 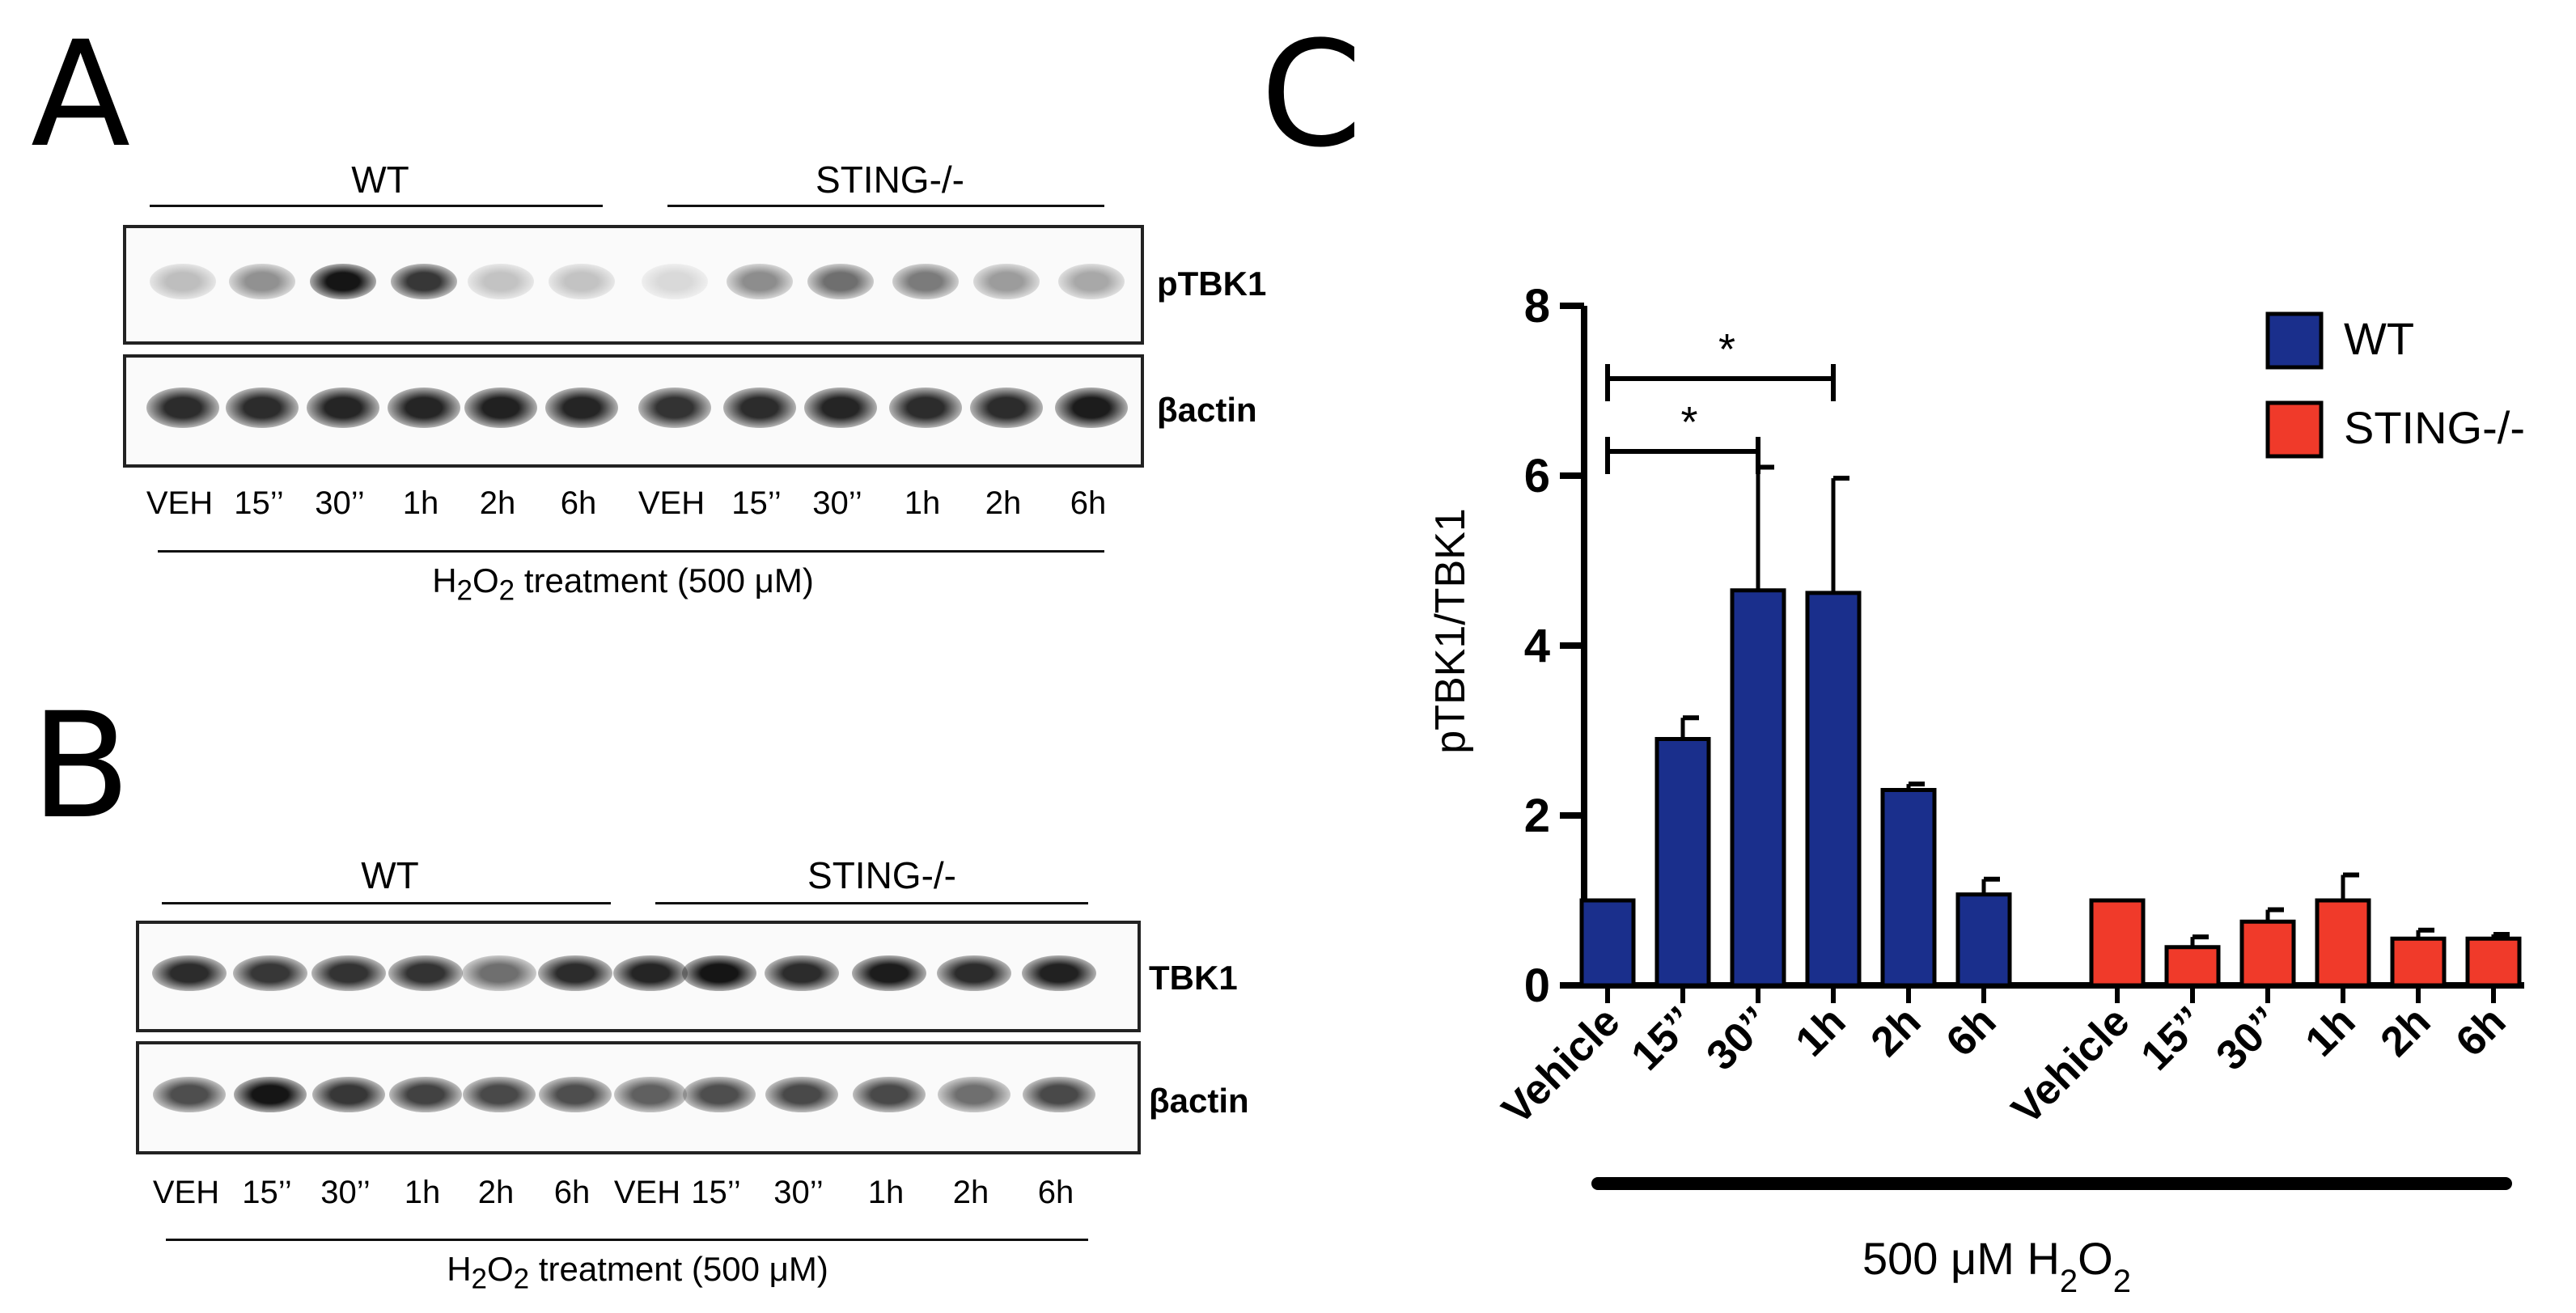 What do you see at coordinates (2071, 1065) in the screenshot?
I see `x-tick-label: Vehicle` at bounding box center [2071, 1065].